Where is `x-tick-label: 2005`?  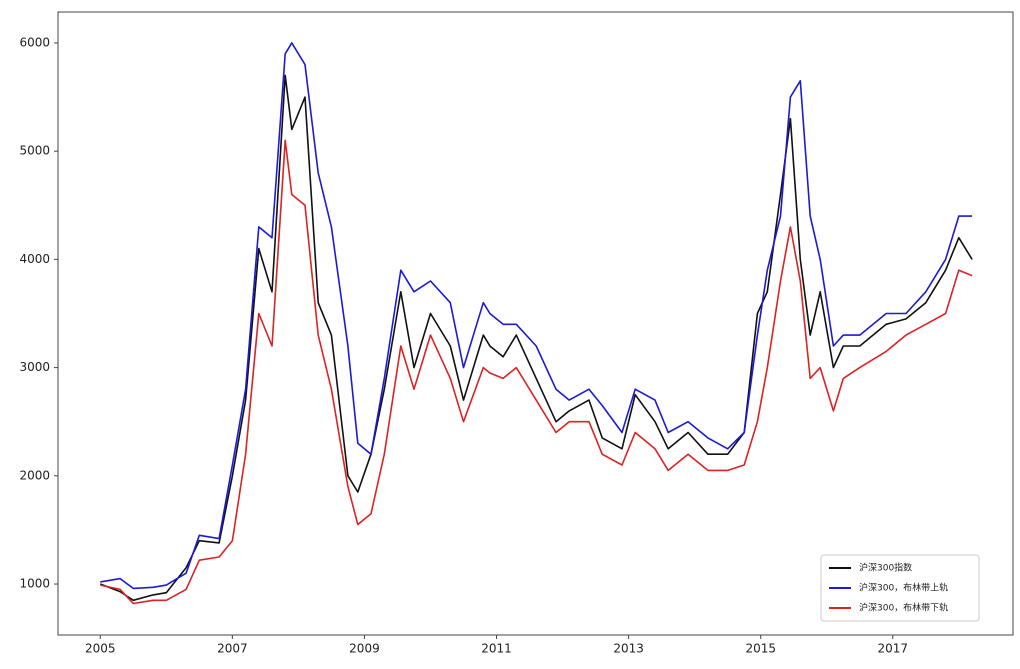
x-tick-label: 2005 is located at coordinates (100, 649).